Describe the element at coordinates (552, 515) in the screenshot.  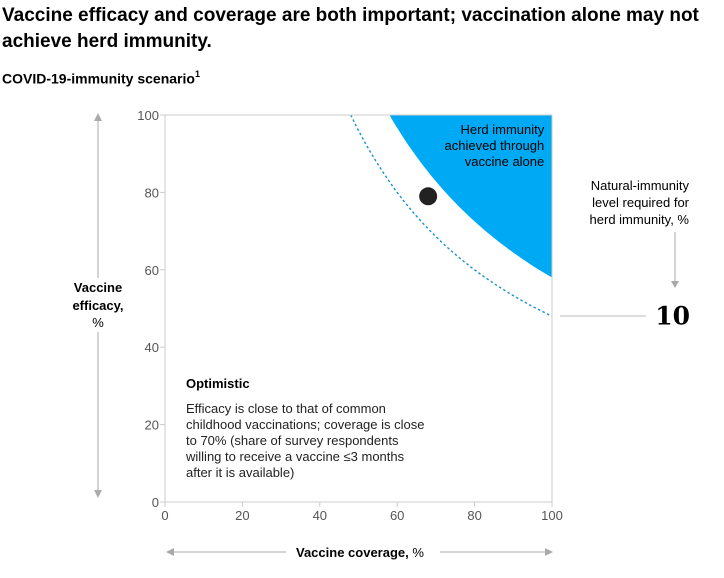
I see `x-tick-label: 100` at that location.